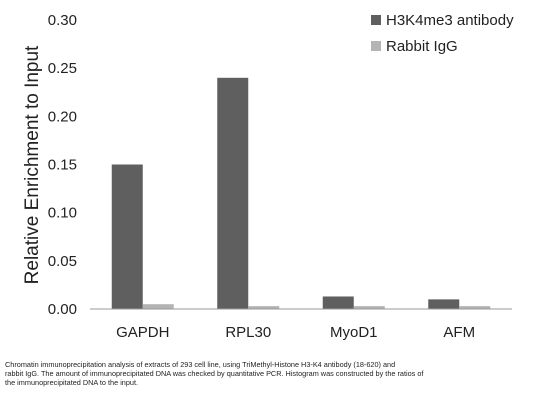 The image size is (537, 400). What do you see at coordinates (158, 306) in the screenshot?
I see `bar-rabbit-igg-gapdh` at bounding box center [158, 306].